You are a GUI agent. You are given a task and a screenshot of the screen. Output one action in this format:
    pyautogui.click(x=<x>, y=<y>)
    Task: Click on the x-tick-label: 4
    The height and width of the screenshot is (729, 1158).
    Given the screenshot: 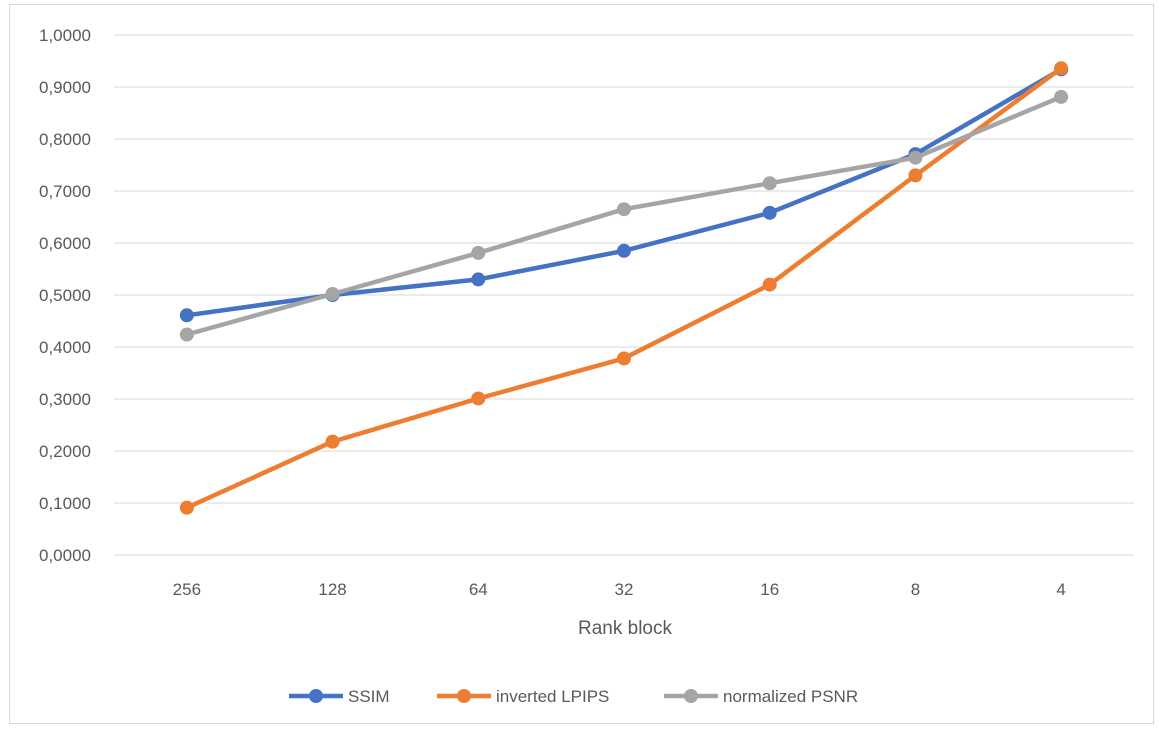 What is the action you would take?
    pyautogui.click(x=1060, y=589)
    